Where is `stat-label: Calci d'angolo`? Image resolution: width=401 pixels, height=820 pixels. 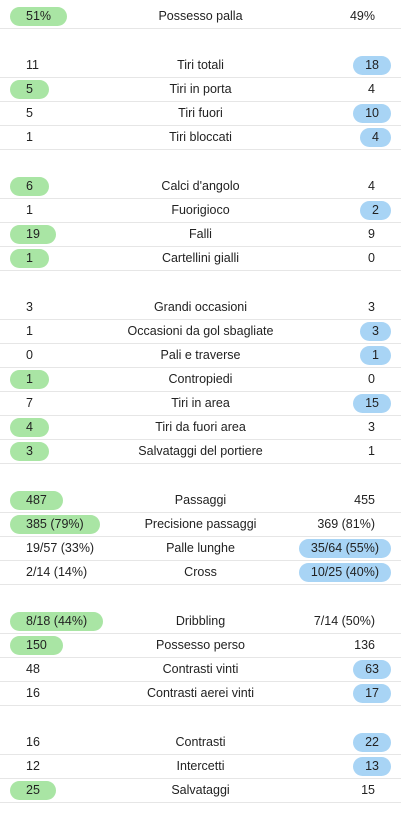
stat-label: Calci d'angolo is located at coordinates (200, 186).